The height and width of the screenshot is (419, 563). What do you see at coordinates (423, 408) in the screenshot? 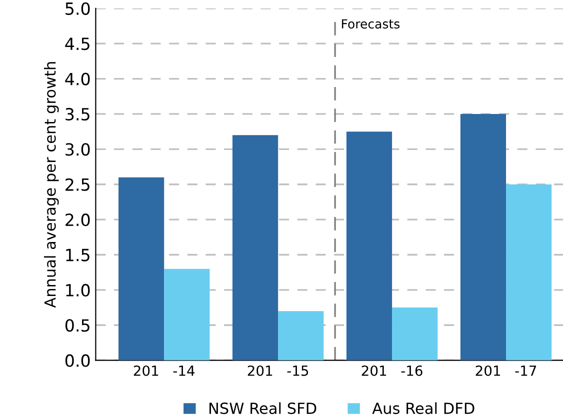
I see `legend-label: Aus Real DFD` at bounding box center [423, 408].